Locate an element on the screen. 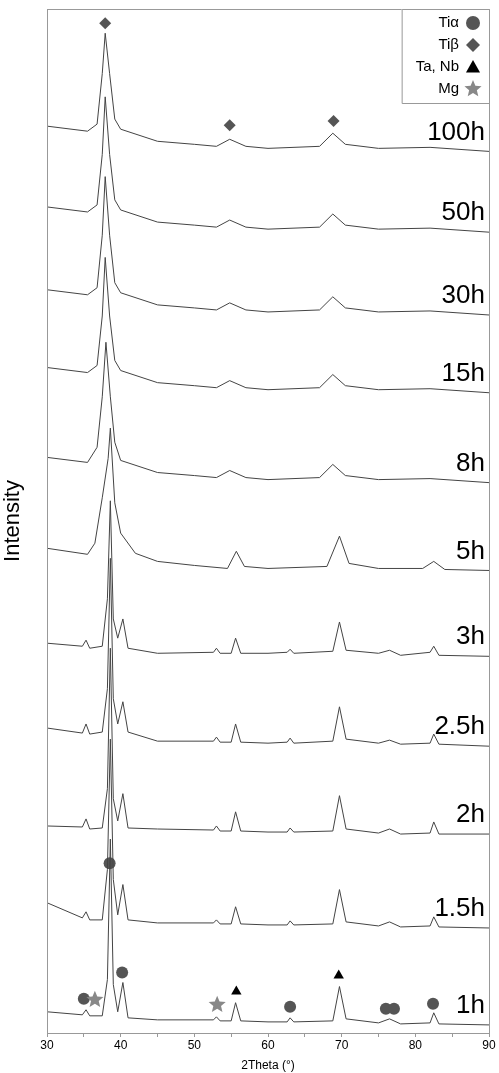  series-label: 2h is located at coordinates (470, 813).